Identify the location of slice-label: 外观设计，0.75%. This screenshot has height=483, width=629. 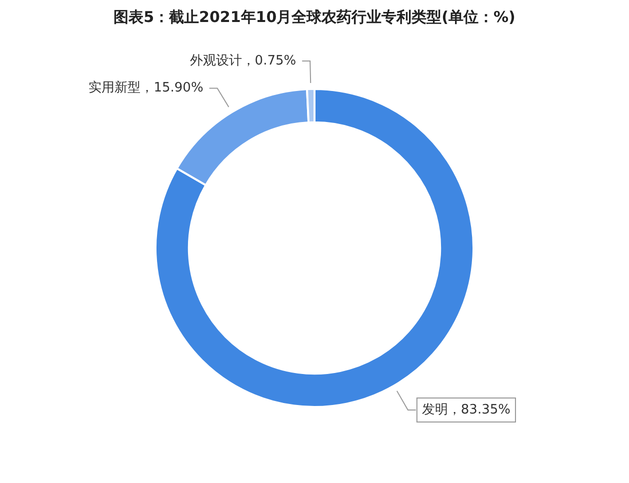
(243, 60).